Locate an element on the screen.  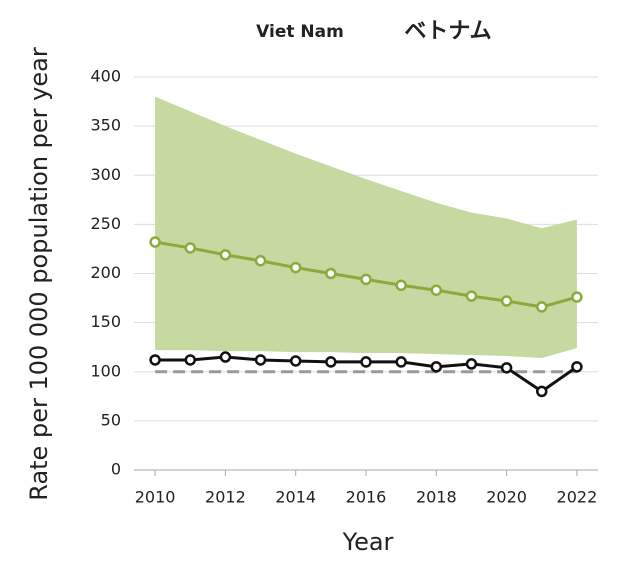
y-tick-label: 200 is located at coordinates (105, 272).